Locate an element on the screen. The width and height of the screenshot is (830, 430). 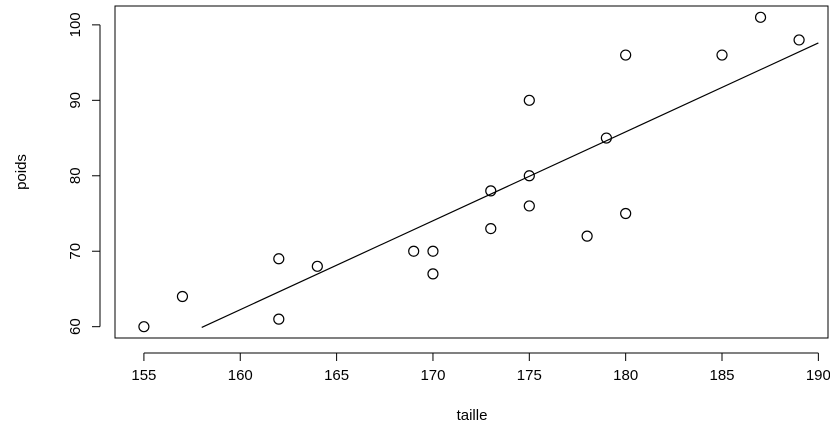
x-tick-label: 180 is located at coordinates (625, 375).